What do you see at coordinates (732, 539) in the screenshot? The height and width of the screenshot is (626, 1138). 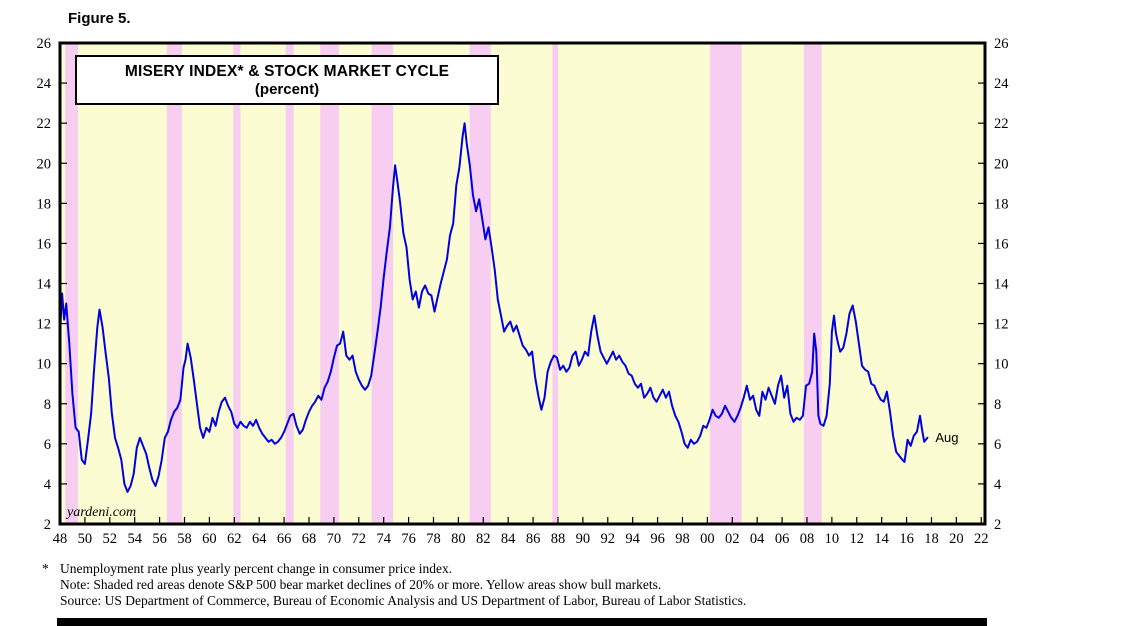 I see `x-axis-tick-label: 02` at bounding box center [732, 539].